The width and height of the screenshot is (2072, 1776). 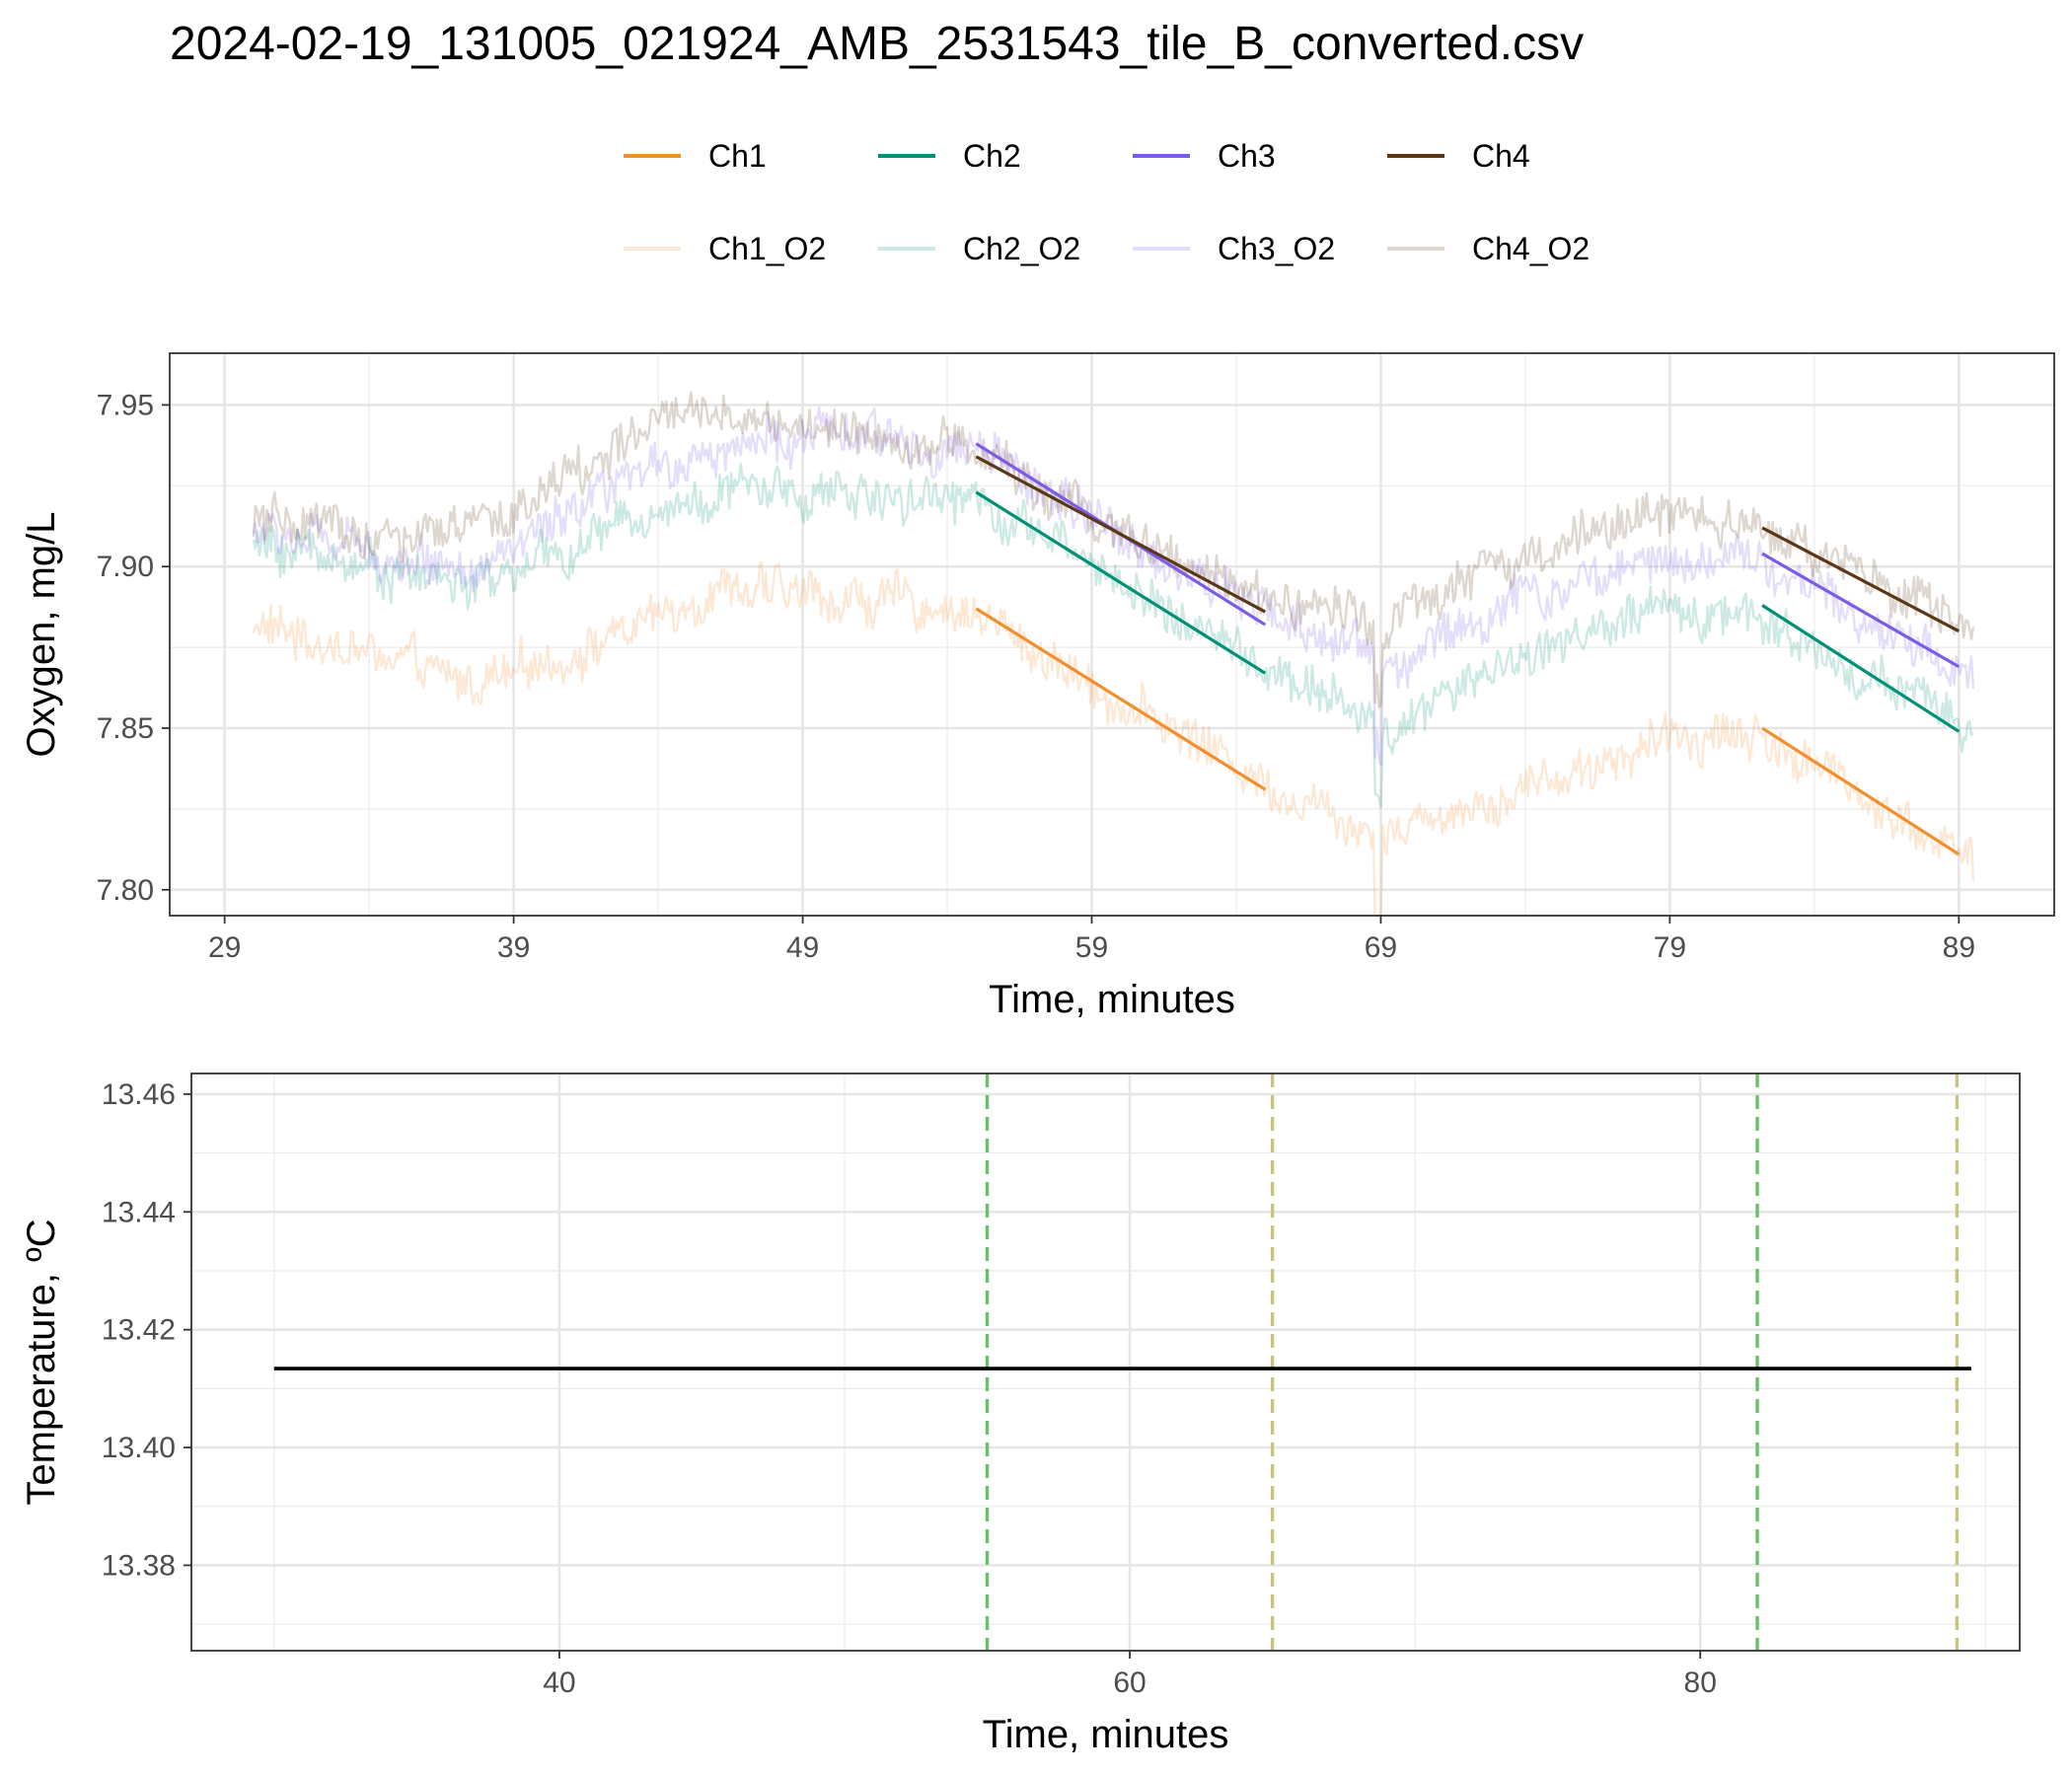 I want to click on x-tick-label: 39, so click(x=514, y=948).